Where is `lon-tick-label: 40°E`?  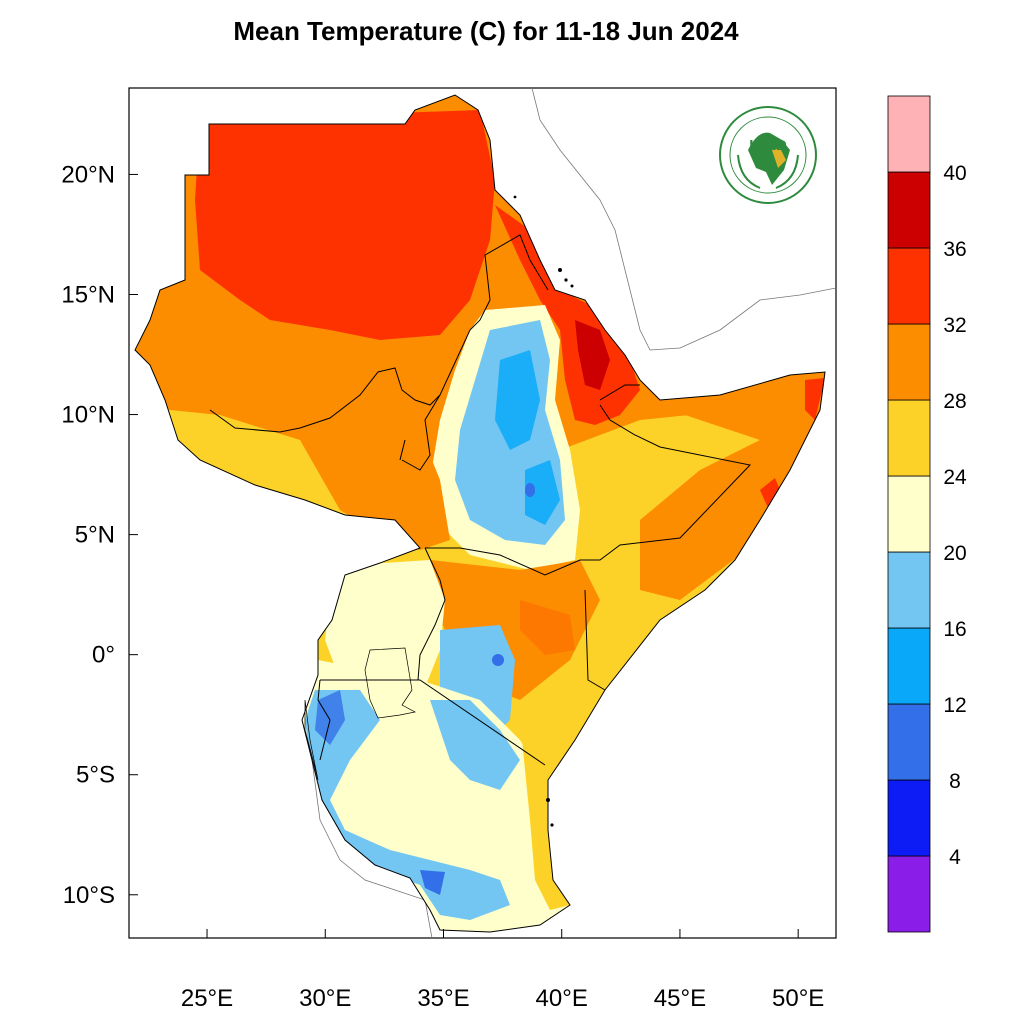
lon-tick-label: 40°E is located at coordinates (562, 998).